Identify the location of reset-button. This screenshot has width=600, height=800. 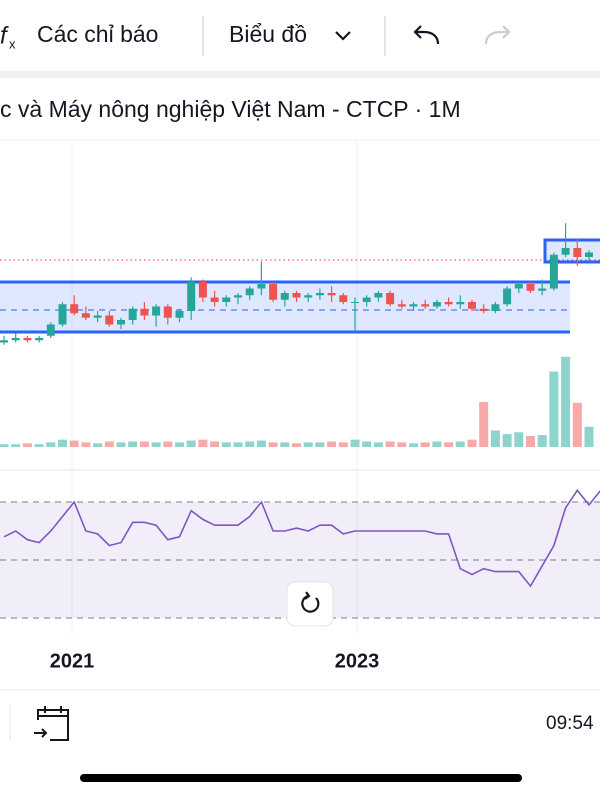
(310, 604).